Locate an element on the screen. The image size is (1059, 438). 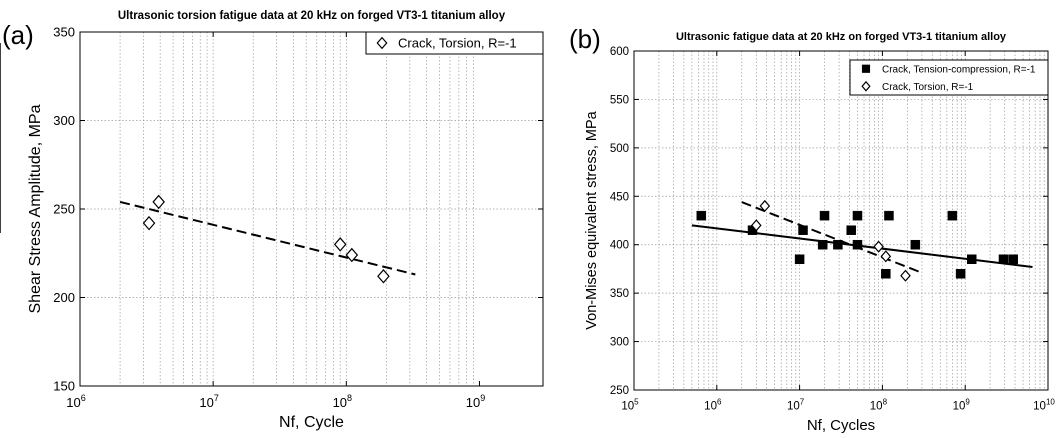
y-tick-label: 600 is located at coordinates (619, 52).